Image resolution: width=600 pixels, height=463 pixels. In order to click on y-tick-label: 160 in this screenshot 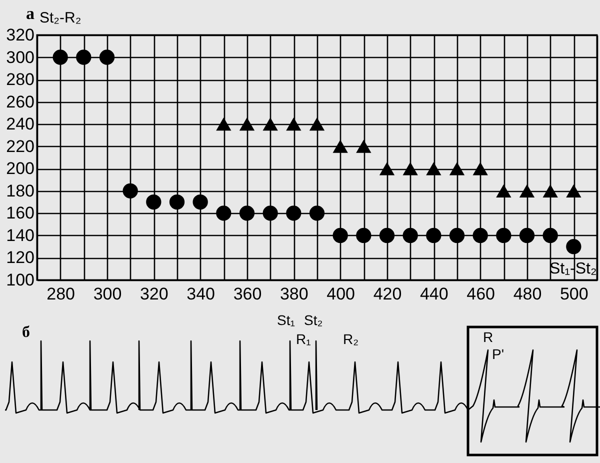, I will do `click(20, 213)`.